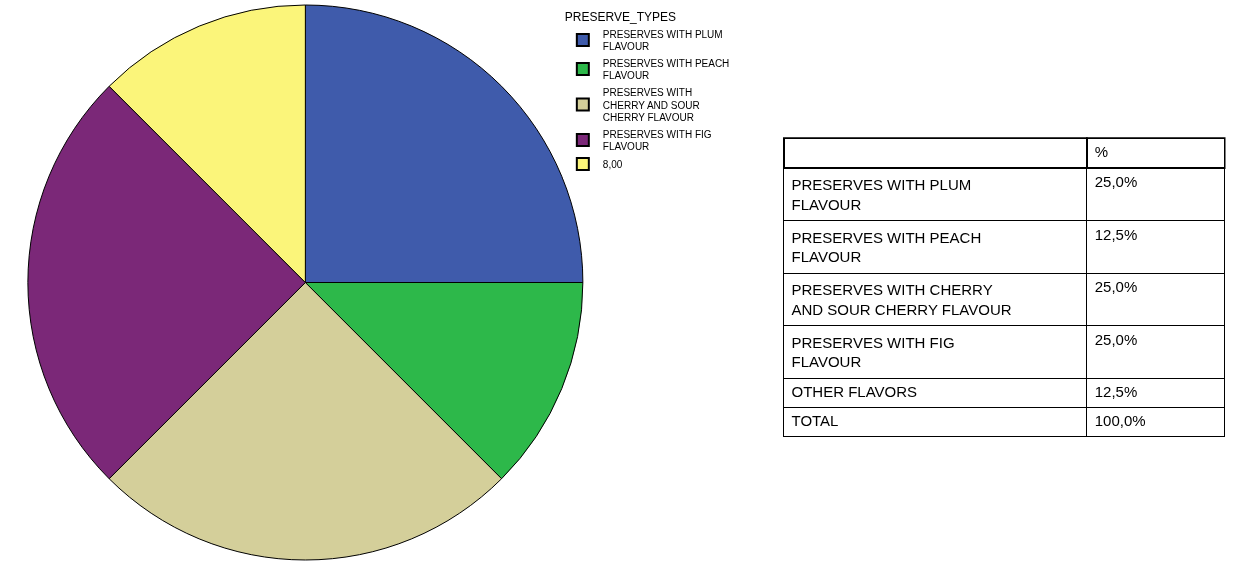 The width and height of the screenshot is (1236, 565). What do you see at coordinates (662, 40) in the screenshot?
I see `legend-label: PRESERVES WITH PLUM FLAVOUR` at bounding box center [662, 40].